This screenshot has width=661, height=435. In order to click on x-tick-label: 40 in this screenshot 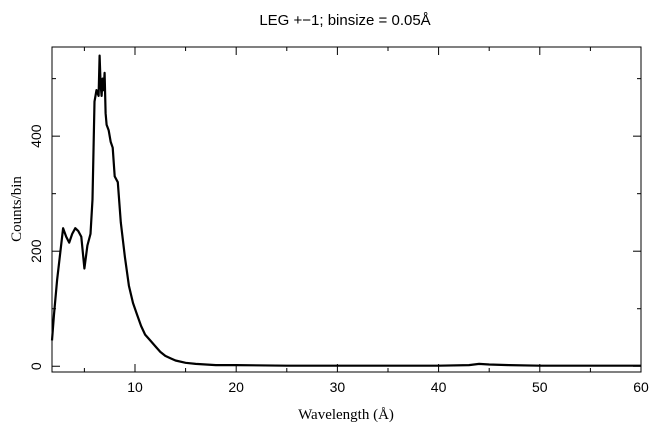, I will do `click(439, 387)`.